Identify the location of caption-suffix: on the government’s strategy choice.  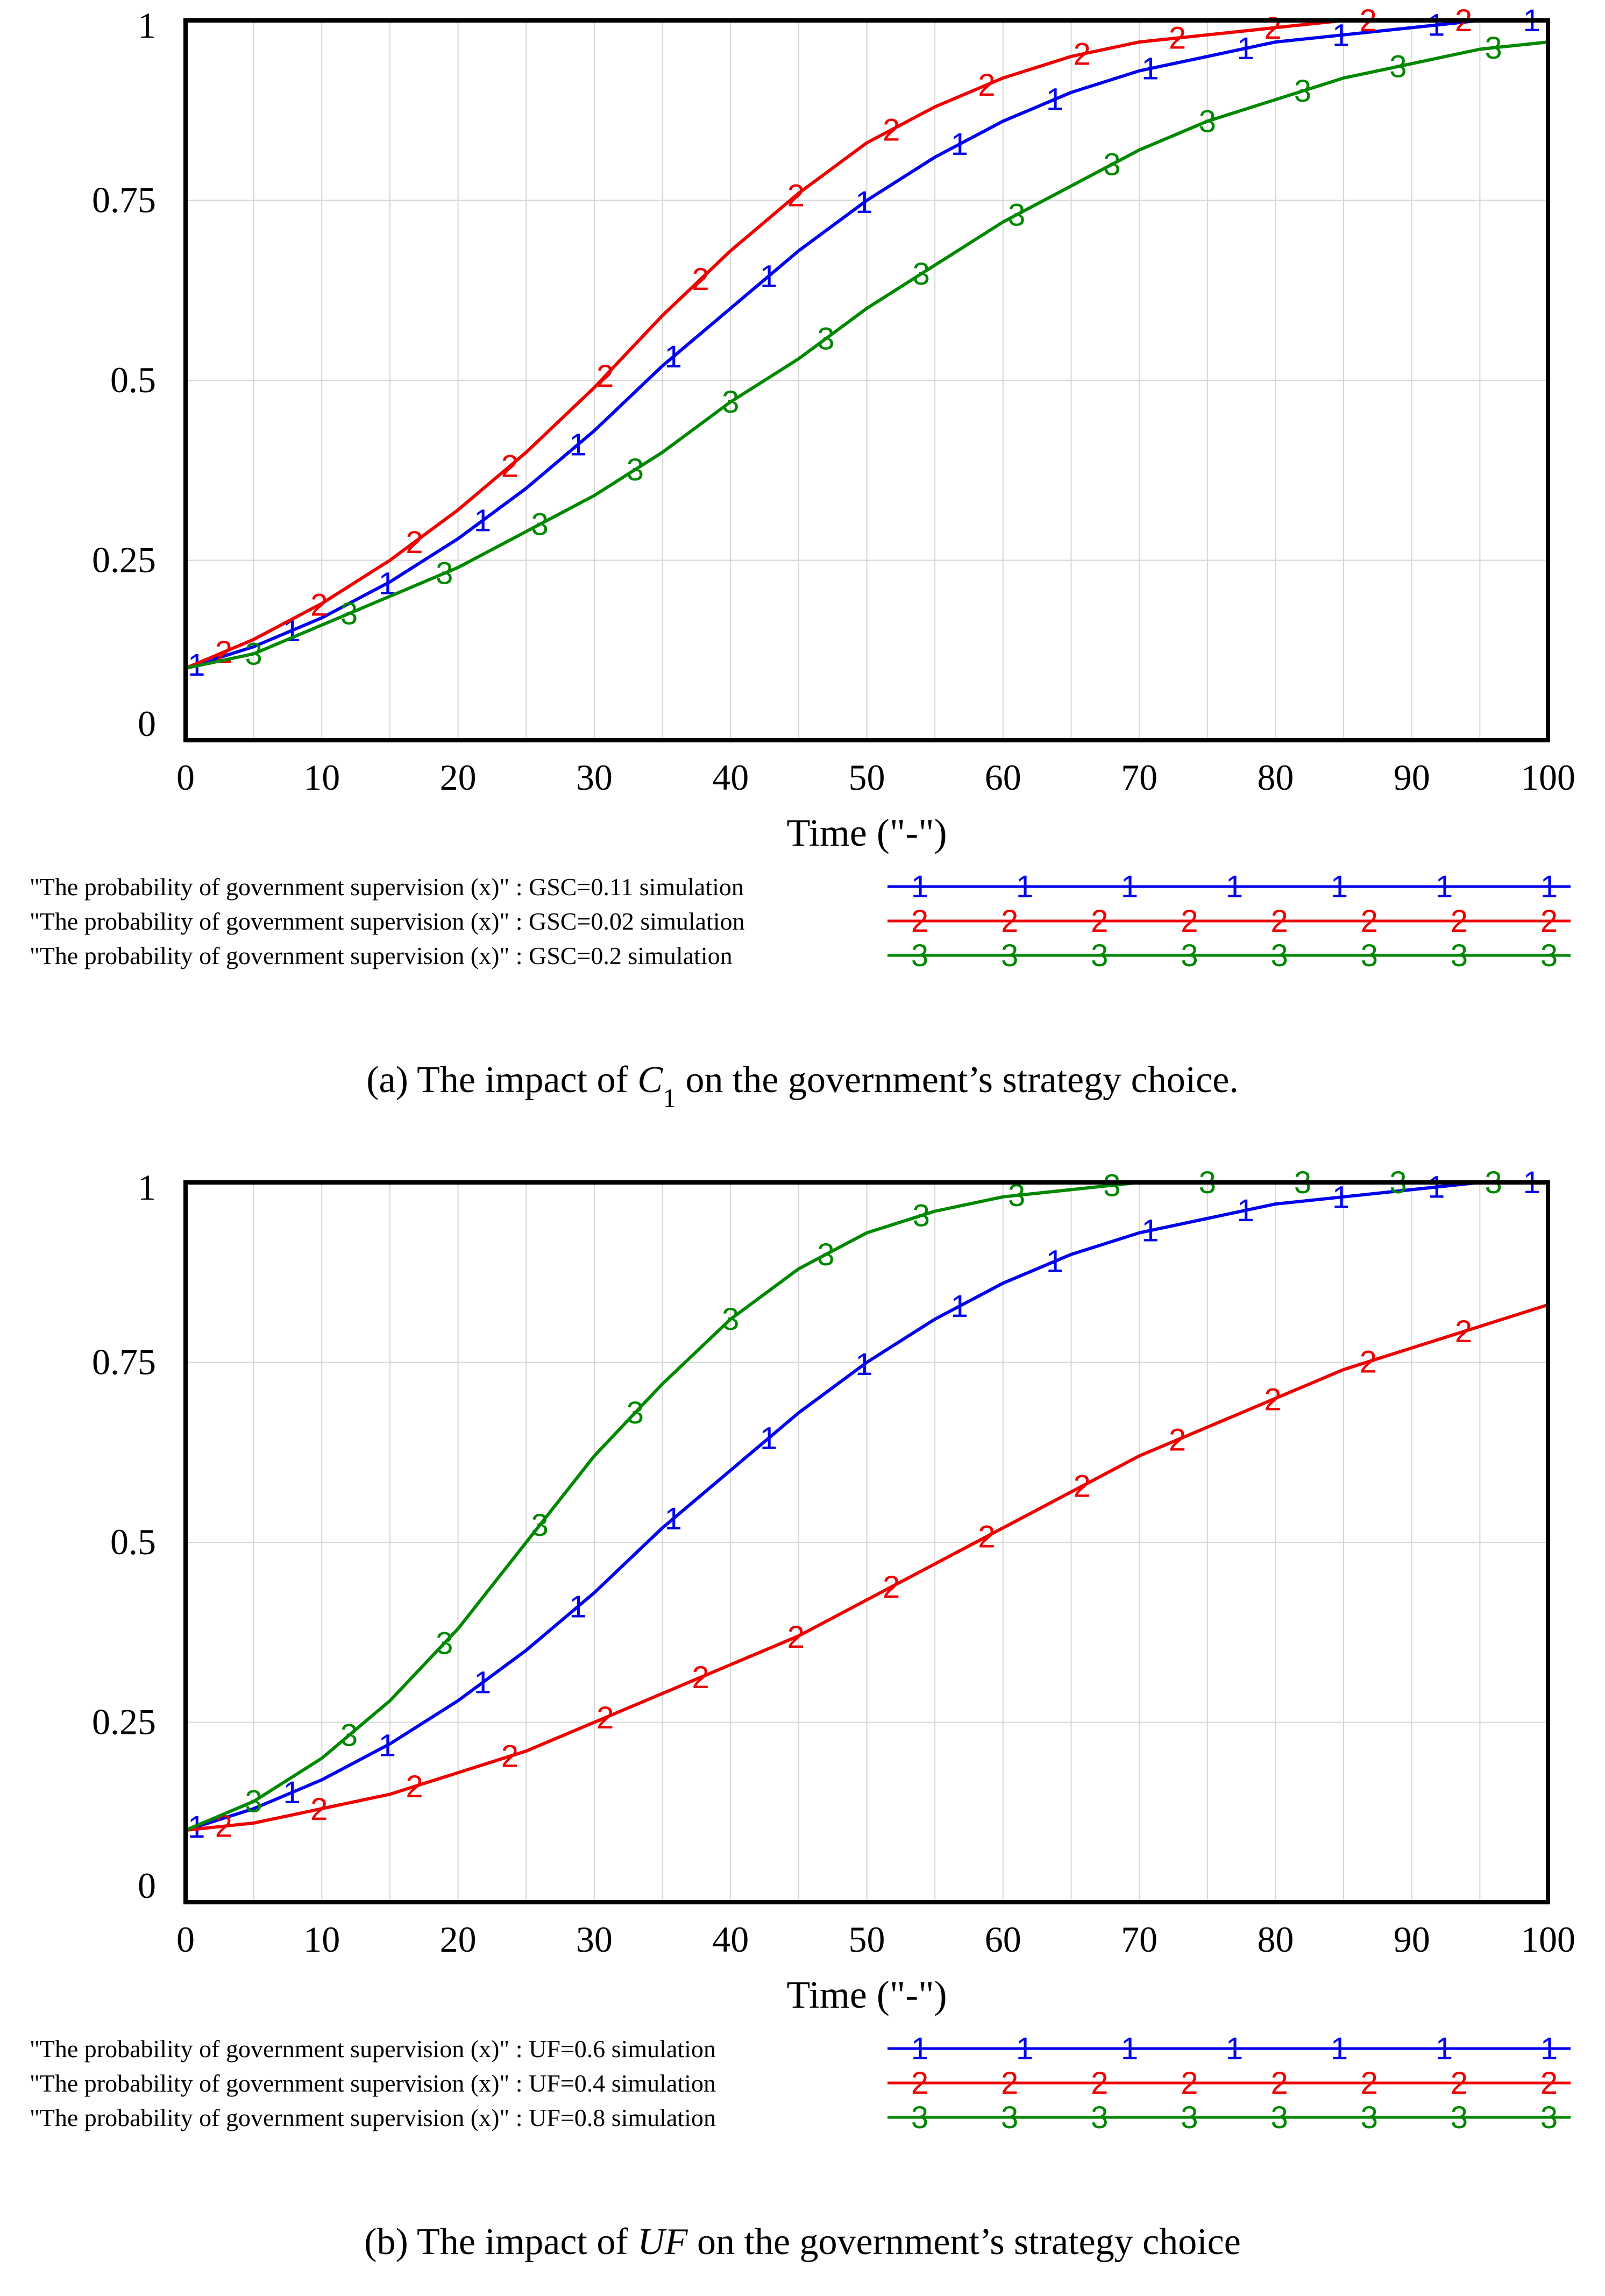
(965, 2242).